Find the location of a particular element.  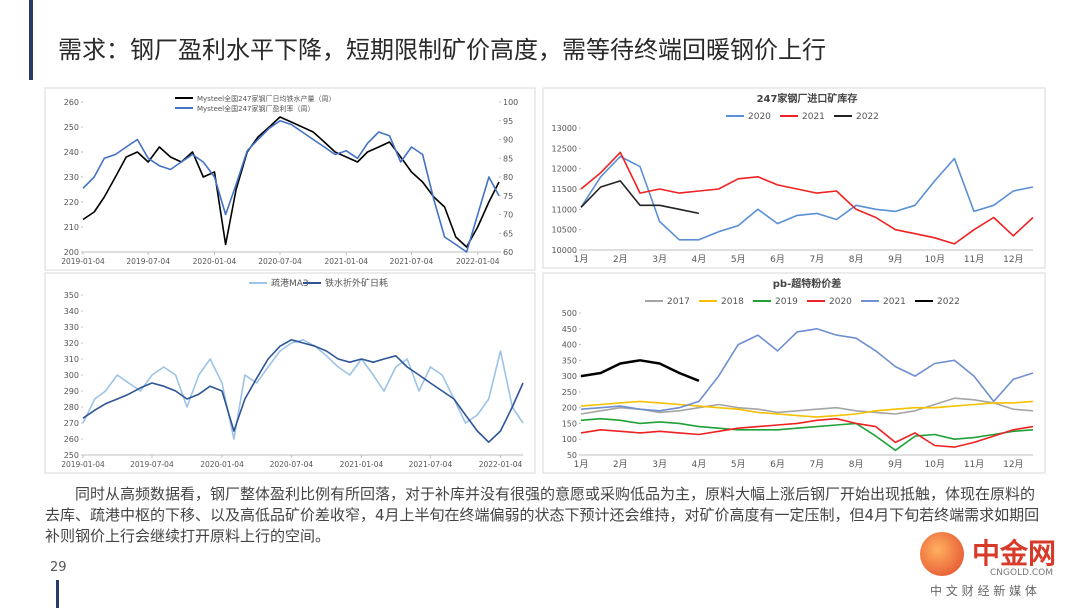

y2-tick-label: 90 is located at coordinates (508, 140).